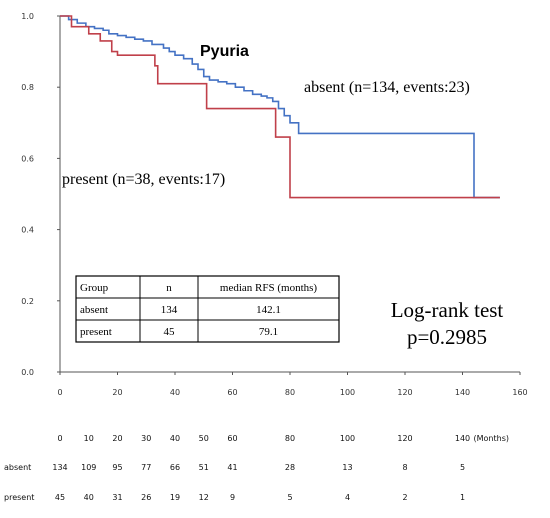 This screenshot has width=550, height=518. Describe the element at coordinates (169, 310) in the screenshot. I see `table-cell: 134` at that location.